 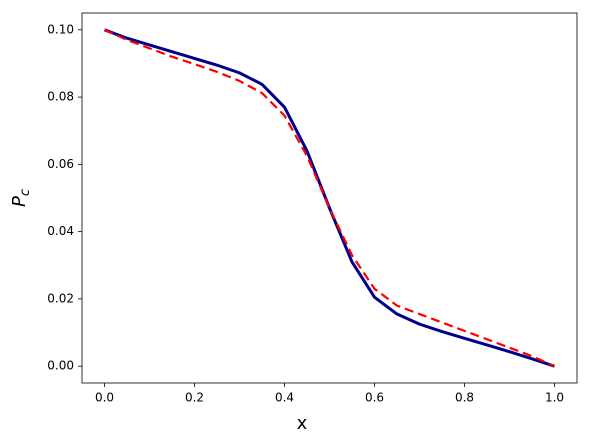 What do you see at coordinates (60, 97) in the screenshot?
I see `y-tick-label: 0.08` at bounding box center [60, 97].